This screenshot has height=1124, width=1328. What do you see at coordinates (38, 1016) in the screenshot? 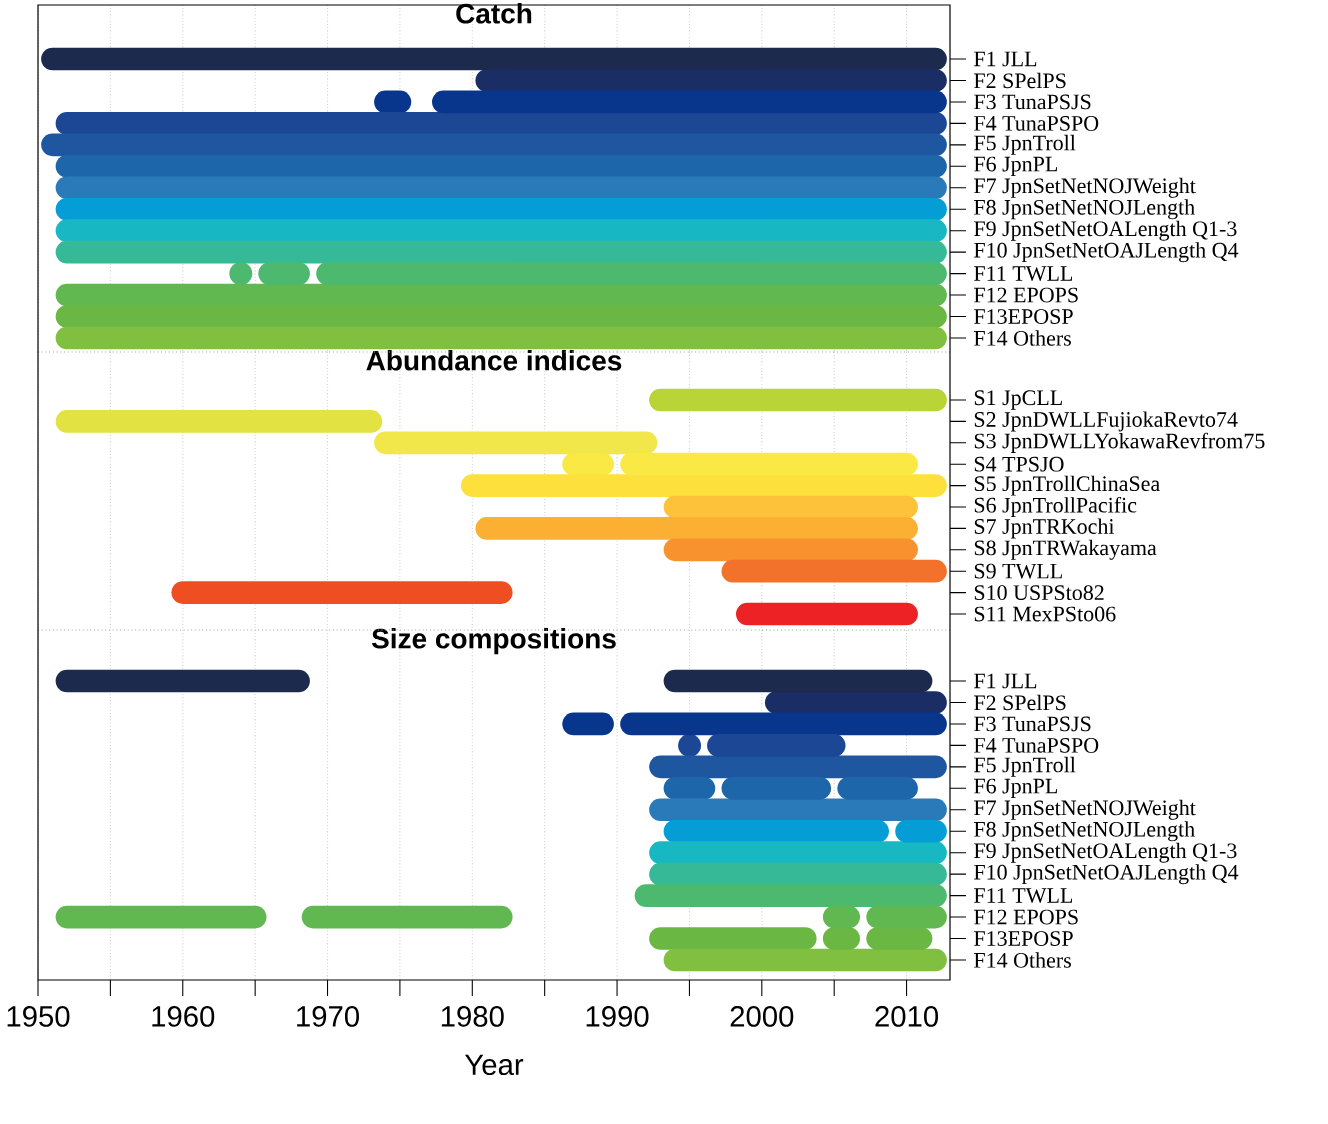
I see `x-tick-label: 1950` at bounding box center [38, 1016].